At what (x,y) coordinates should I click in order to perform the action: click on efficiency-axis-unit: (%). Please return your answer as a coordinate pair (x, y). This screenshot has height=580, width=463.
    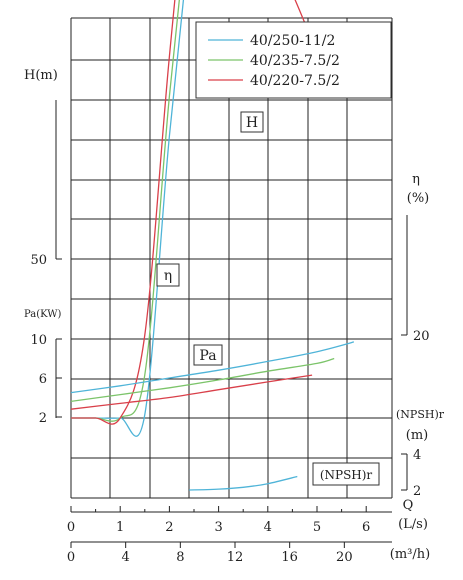
    Looking at the image, I should click on (418, 198).